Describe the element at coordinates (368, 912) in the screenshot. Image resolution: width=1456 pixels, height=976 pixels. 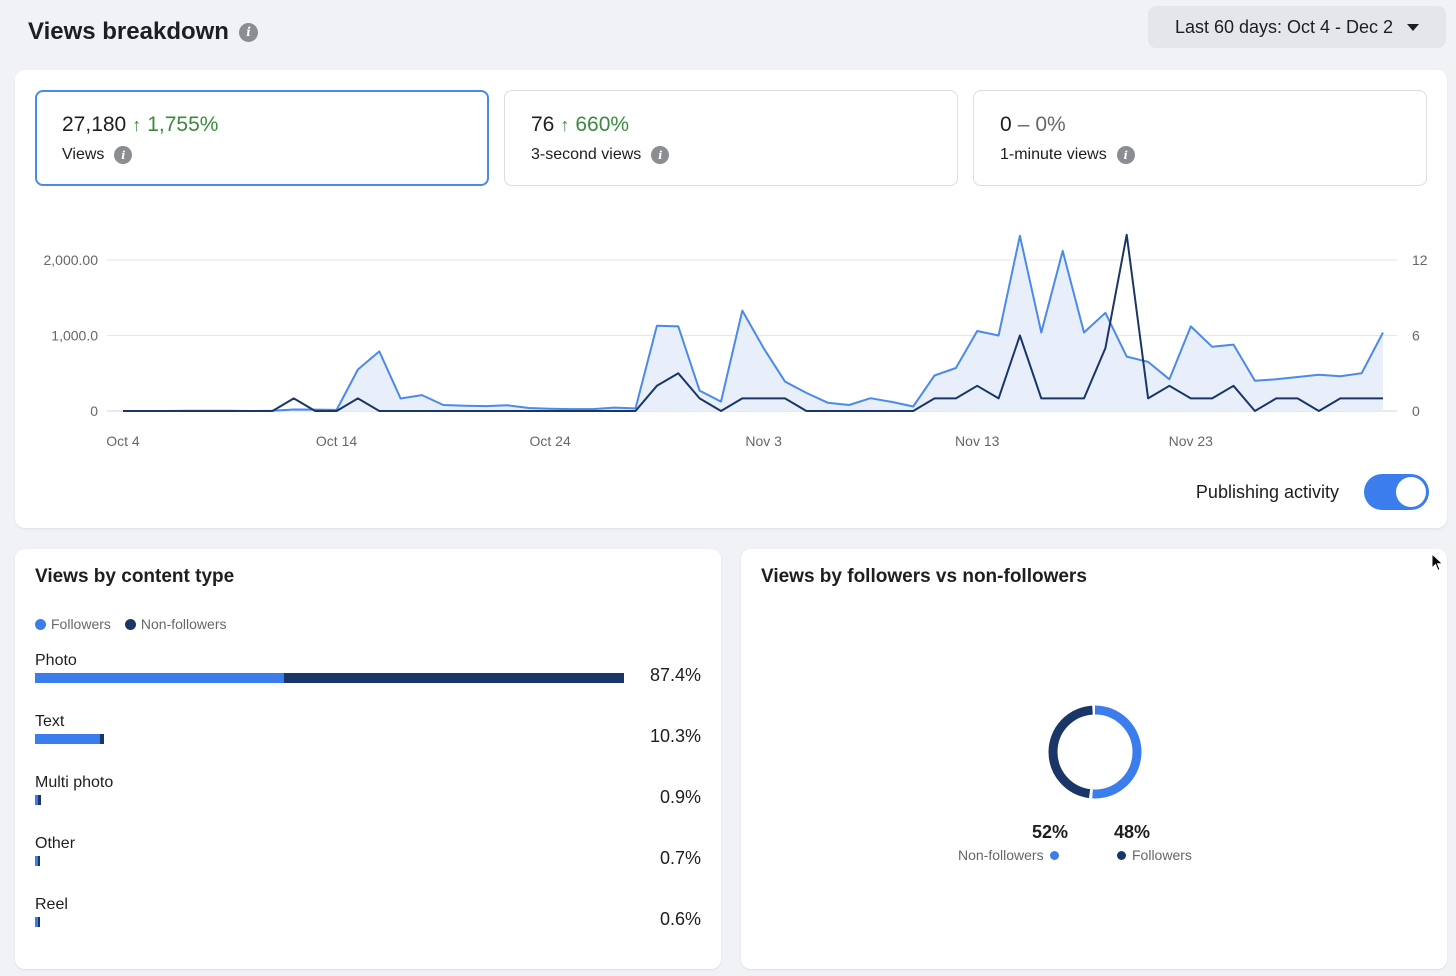
I see `content-type-row: Reel 0.6%` at that location.